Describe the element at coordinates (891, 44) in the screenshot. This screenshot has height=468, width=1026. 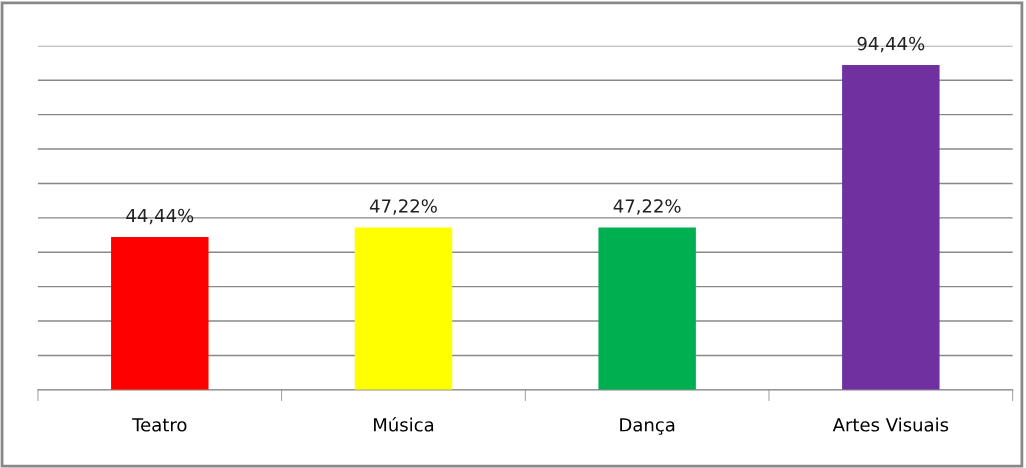
I see `data-label: 94,44%` at that location.